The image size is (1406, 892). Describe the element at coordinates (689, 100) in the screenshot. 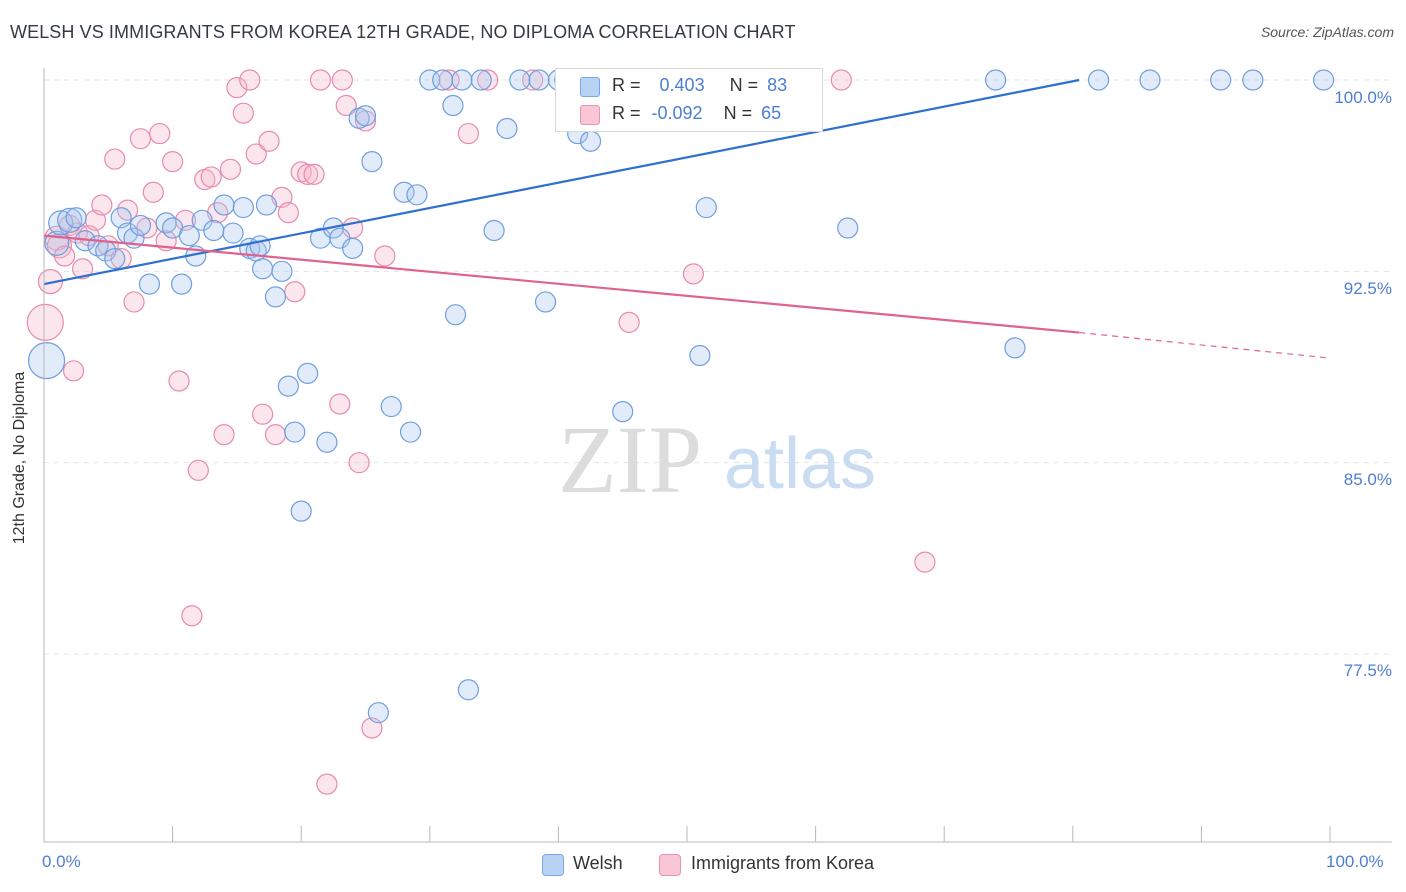

I see `stats-legend: R = 0.403 N = 83 R = -0.092 N = 65` at that location.